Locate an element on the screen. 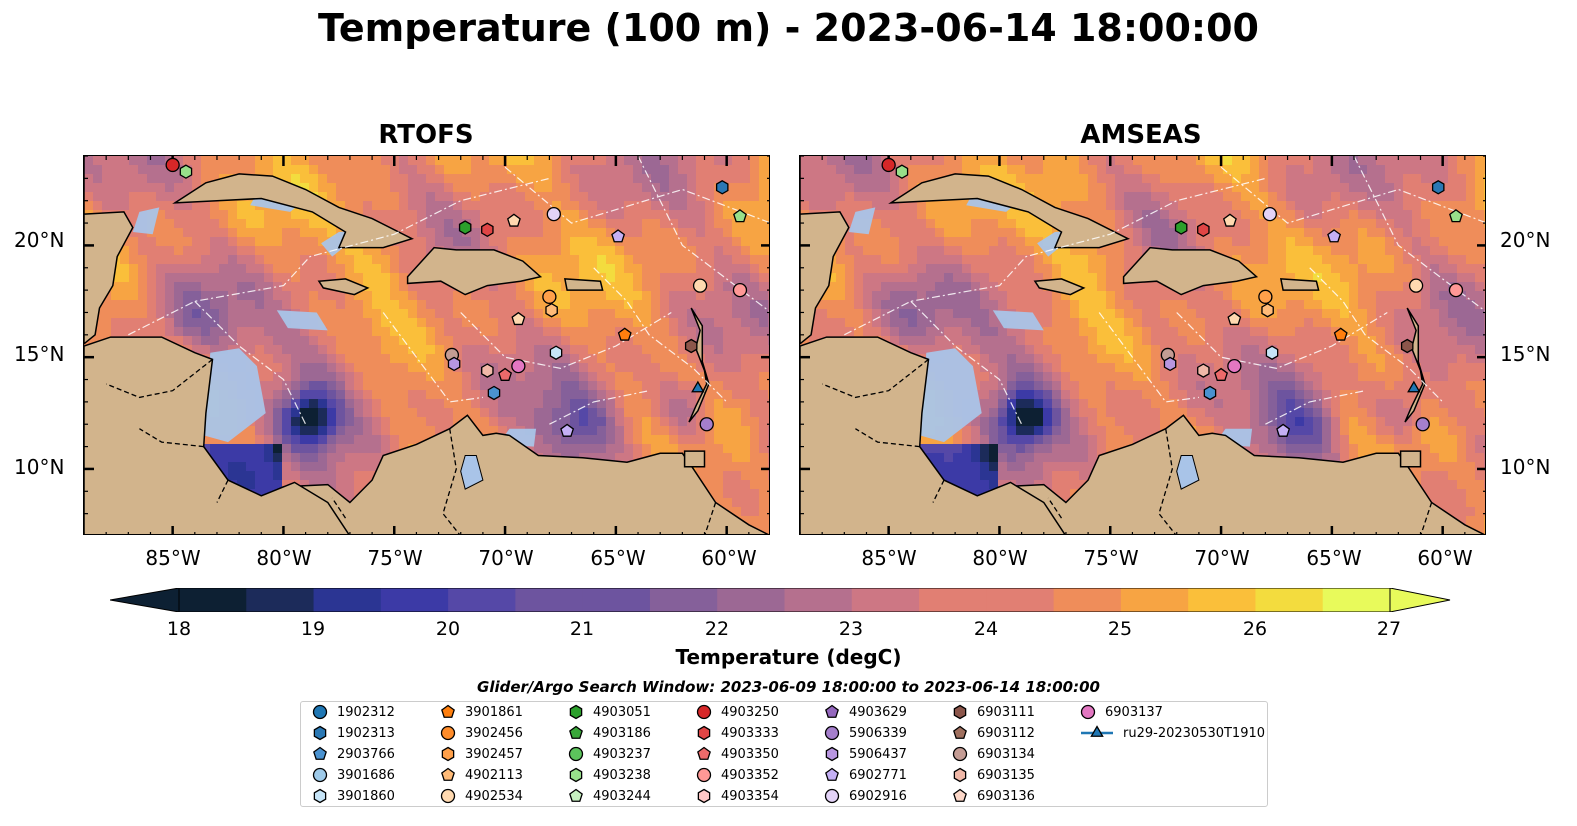 This screenshot has height=826, width=1577. legend-label: 4903238 is located at coordinates (622, 775).